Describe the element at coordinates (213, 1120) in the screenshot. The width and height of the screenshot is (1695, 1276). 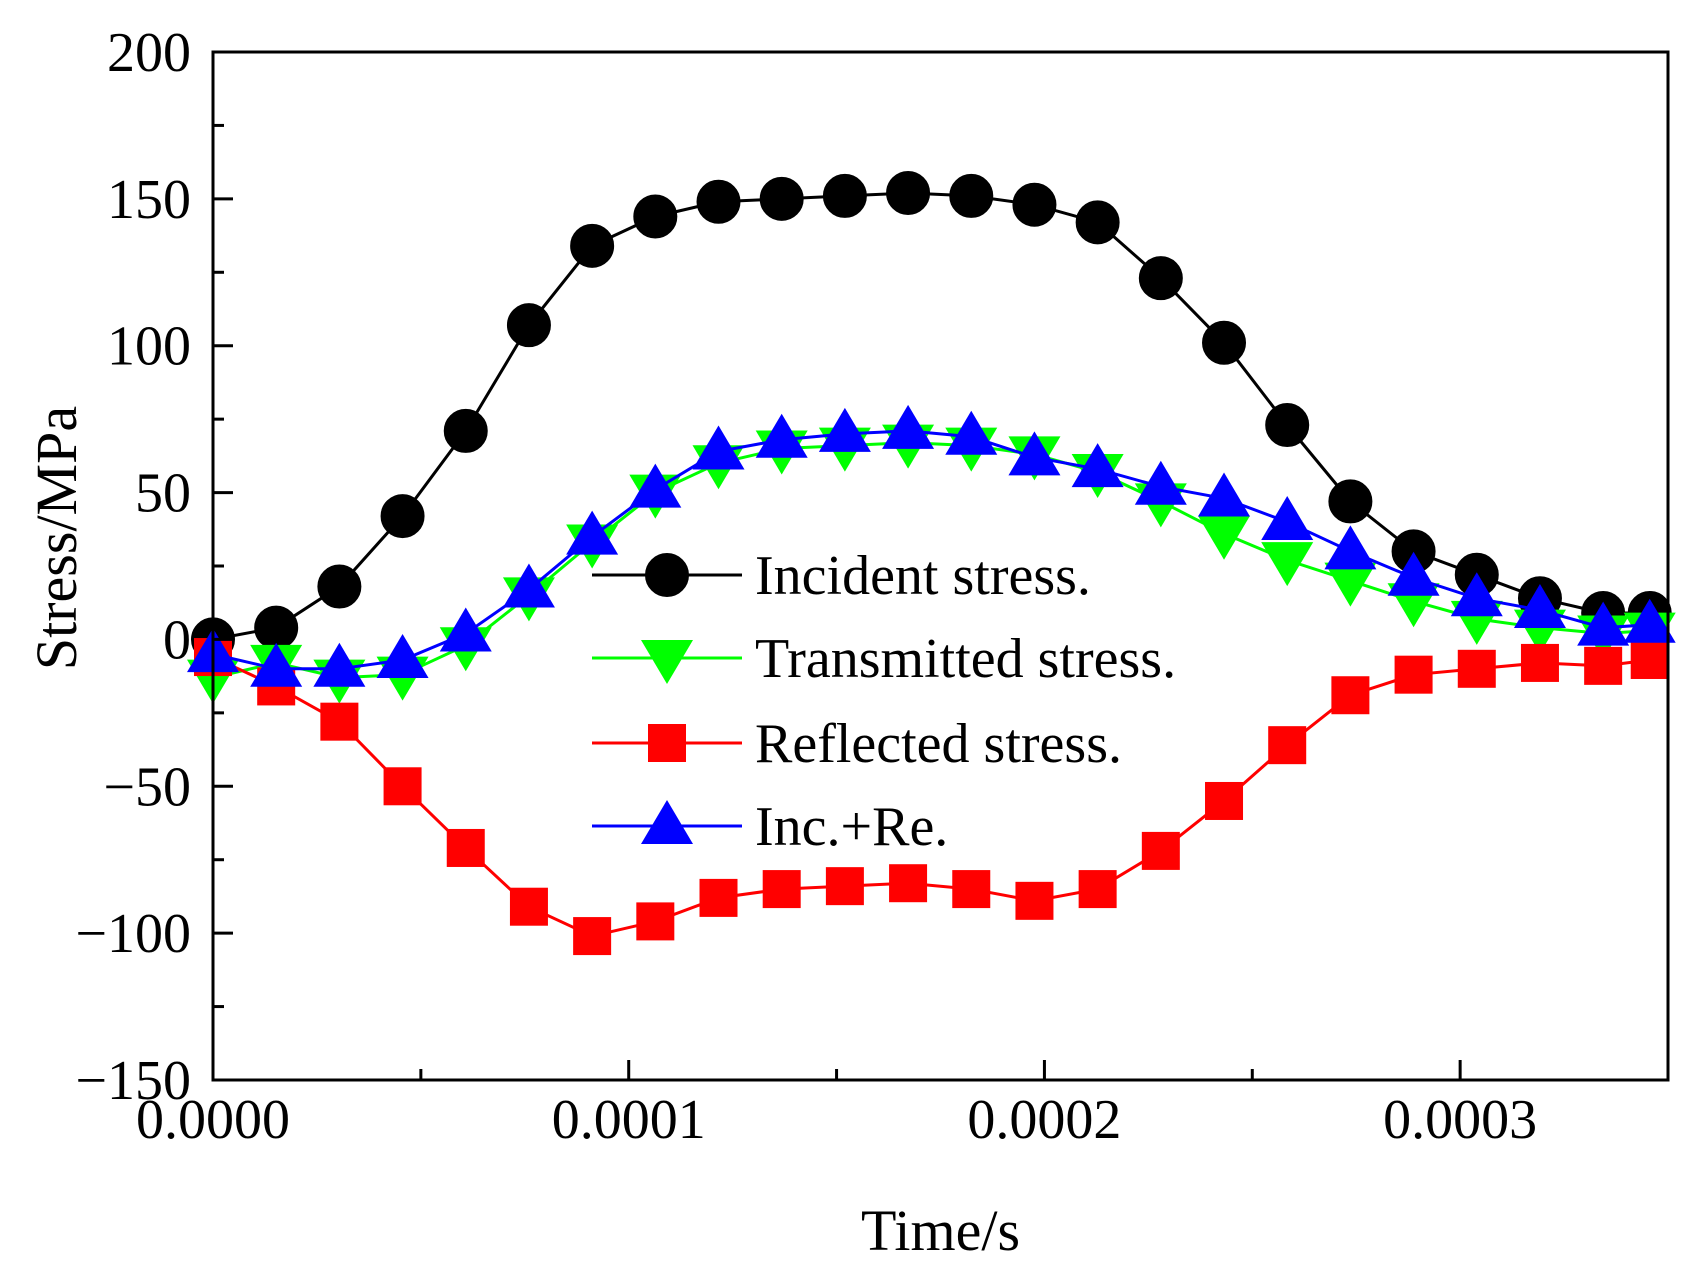
I see `x-tick-label: 0.0000` at that location.